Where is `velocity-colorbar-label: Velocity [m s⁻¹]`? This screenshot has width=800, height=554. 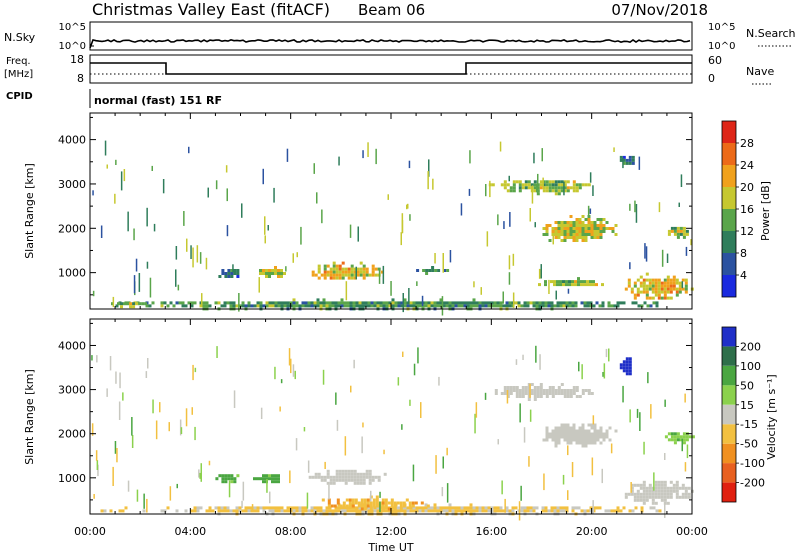
velocity-colorbar-label: Velocity [m s⁻¹] is located at coordinates (771, 416).